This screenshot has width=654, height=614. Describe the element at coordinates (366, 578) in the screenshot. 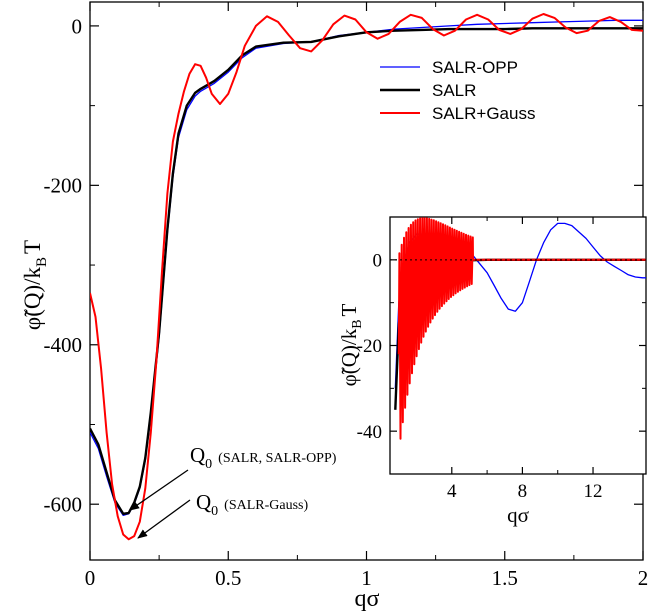

I see `main-x-tick-label: 1` at that location.